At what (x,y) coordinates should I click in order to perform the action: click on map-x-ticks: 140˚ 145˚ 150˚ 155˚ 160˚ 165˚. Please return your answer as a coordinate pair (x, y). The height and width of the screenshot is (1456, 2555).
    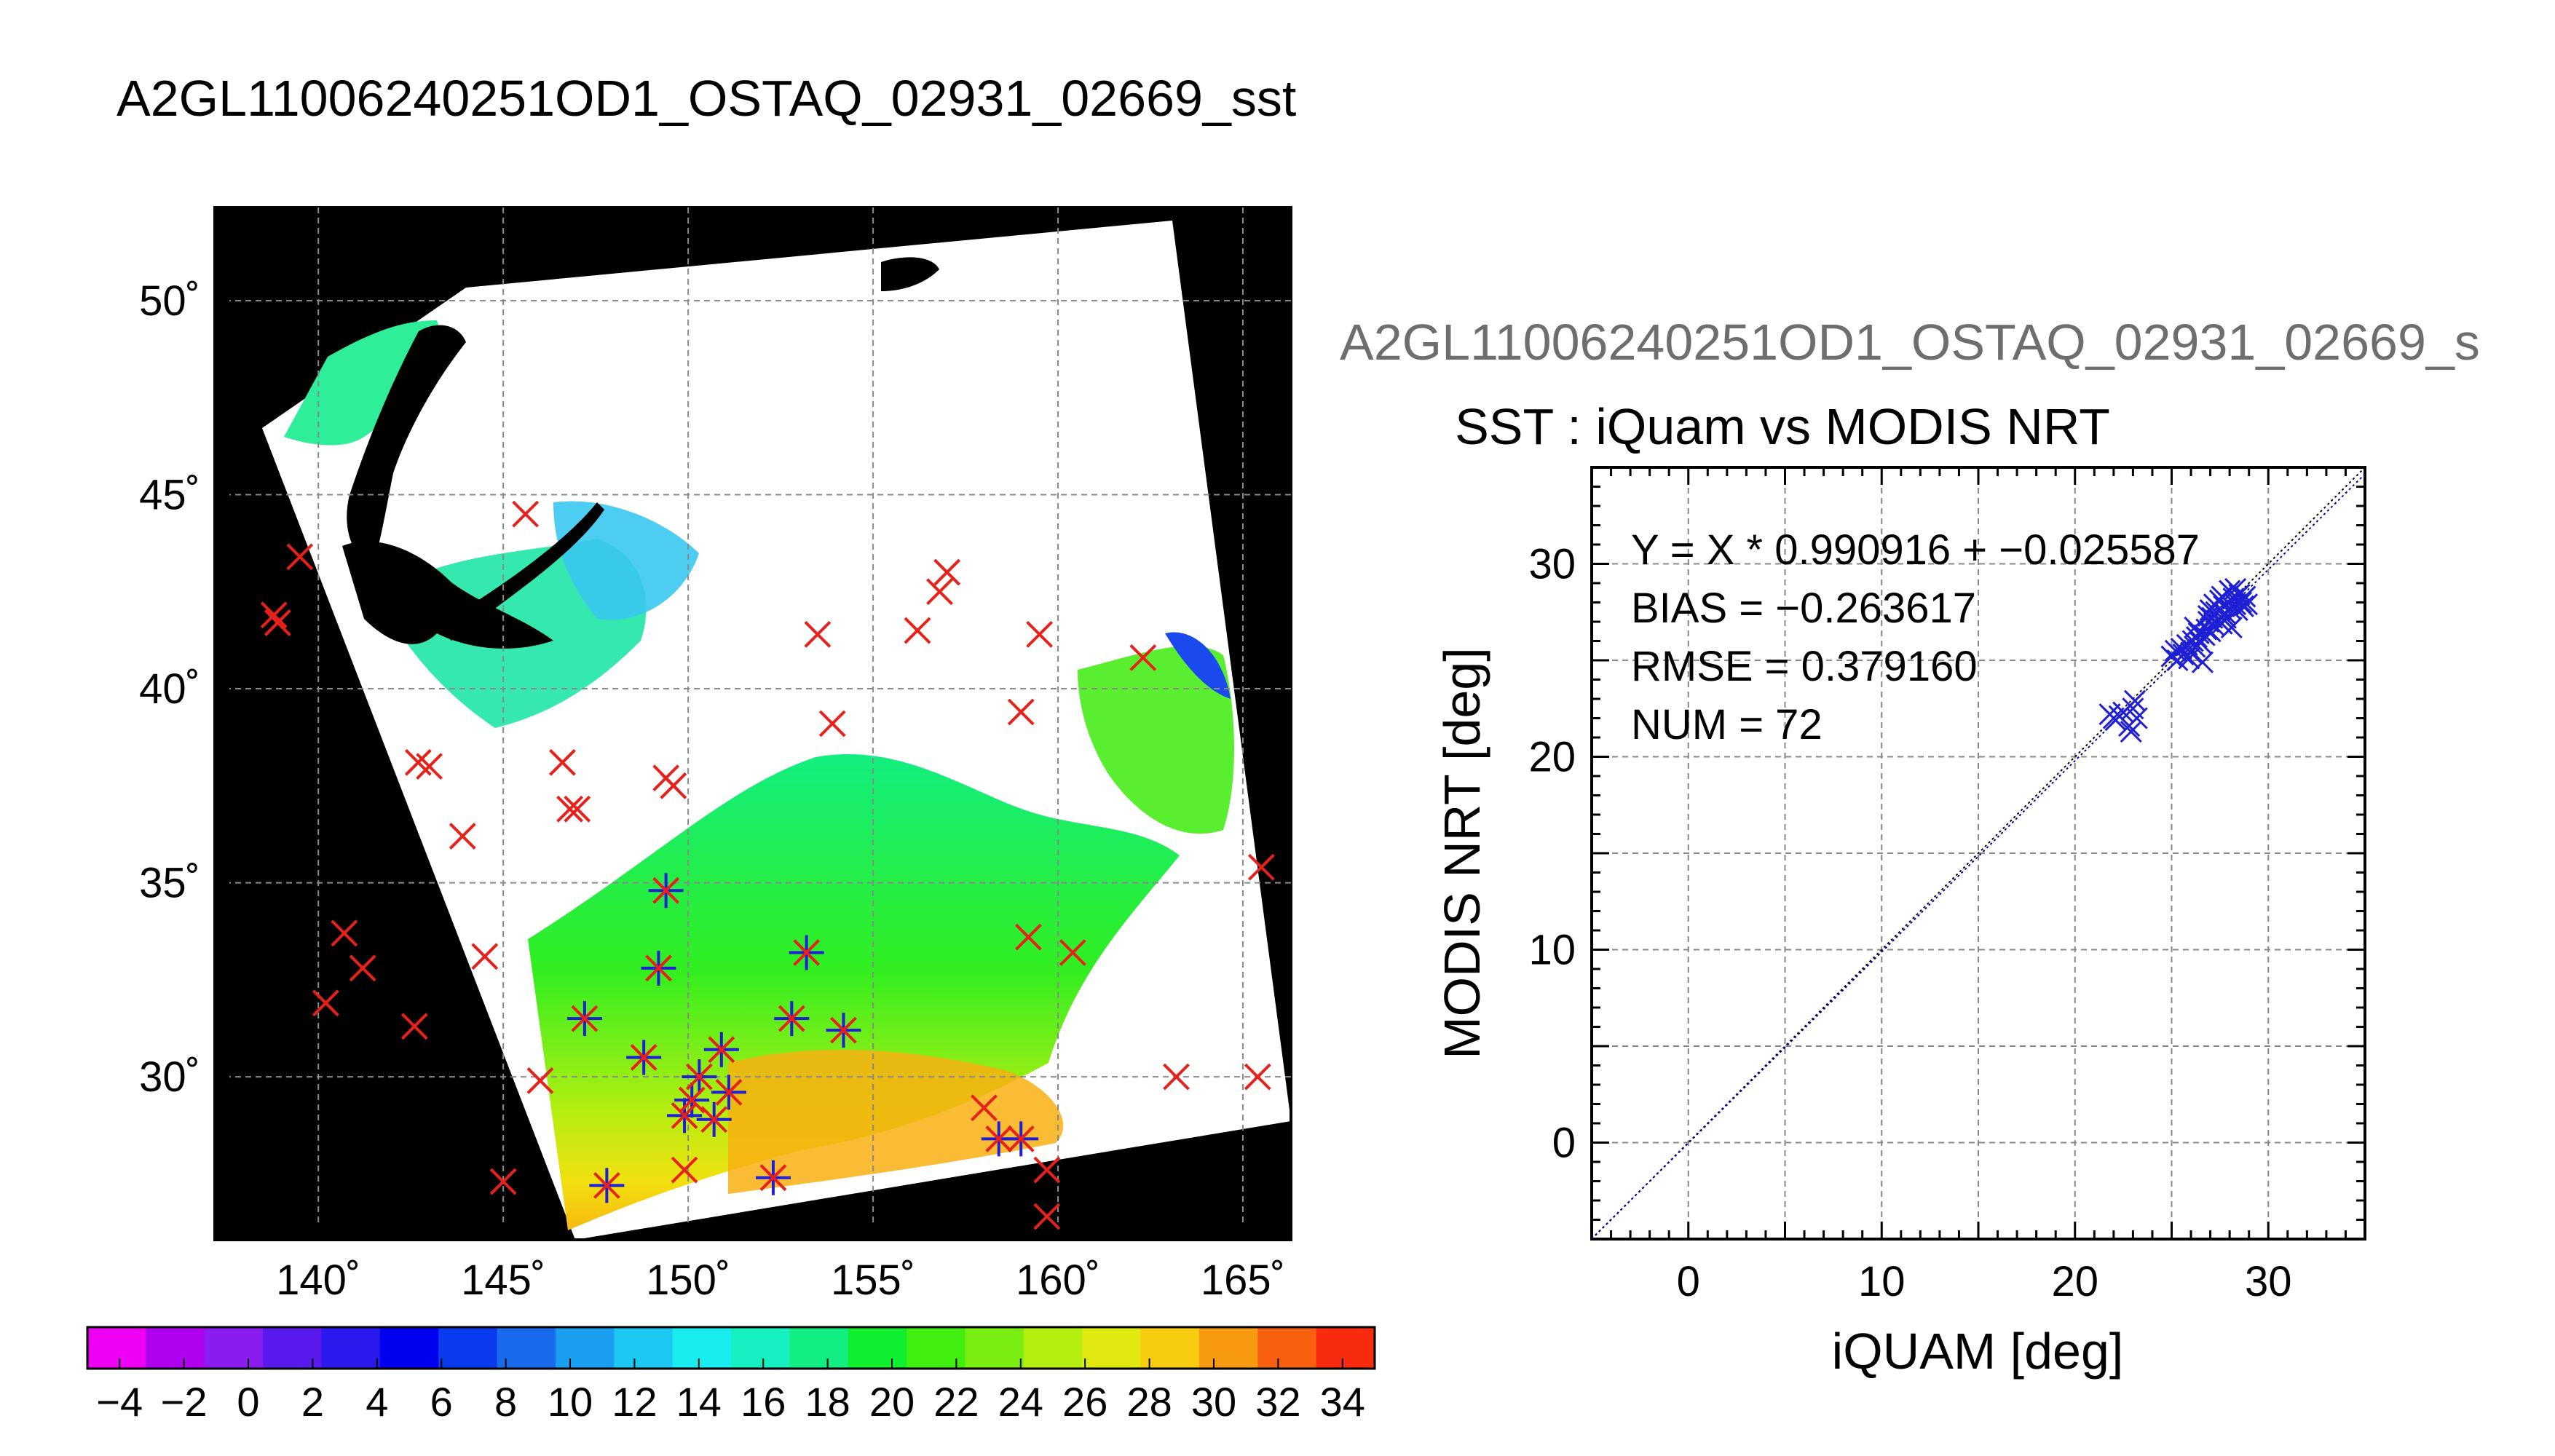
    Looking at the image, I should click on (780, 1280).